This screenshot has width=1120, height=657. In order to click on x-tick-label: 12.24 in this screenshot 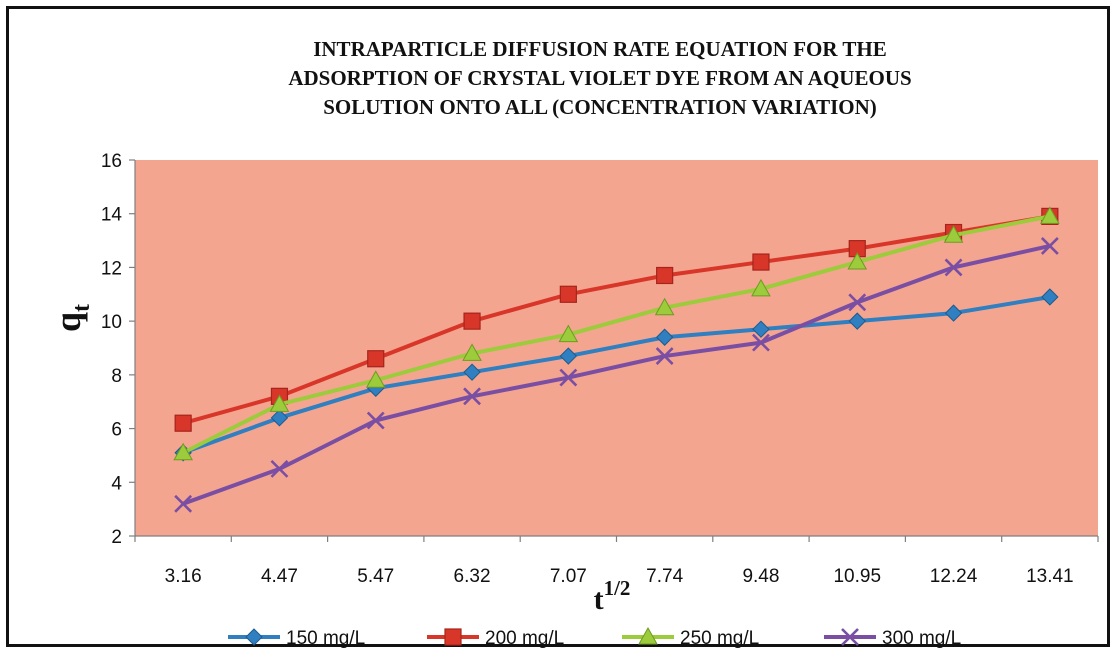, I will do `click(954, 576)`.